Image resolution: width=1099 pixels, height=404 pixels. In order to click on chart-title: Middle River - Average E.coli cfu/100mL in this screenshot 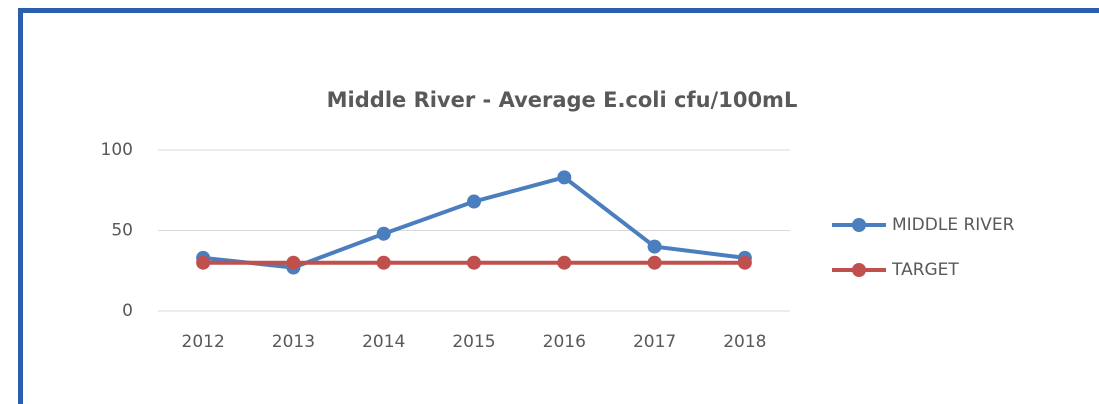, I will do `click(562, 100)`.